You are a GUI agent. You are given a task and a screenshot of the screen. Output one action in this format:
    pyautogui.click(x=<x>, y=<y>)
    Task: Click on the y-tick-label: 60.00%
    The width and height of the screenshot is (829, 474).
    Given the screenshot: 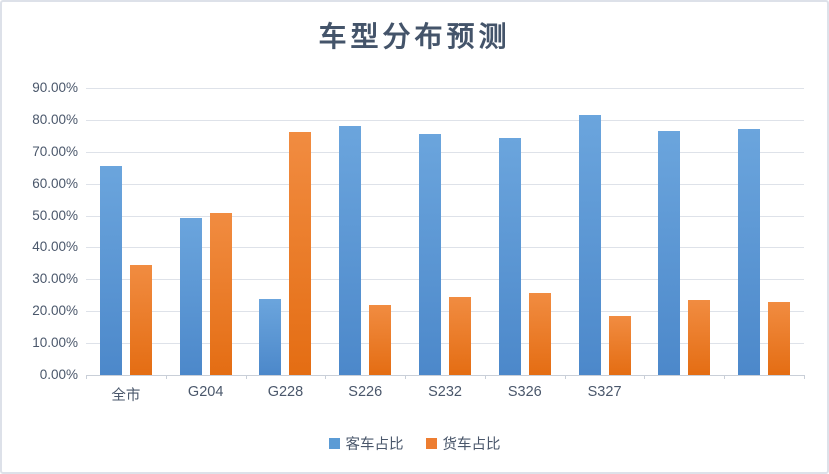 What is the action you would take?
    pyautogui.click(x=55, y=183)
    